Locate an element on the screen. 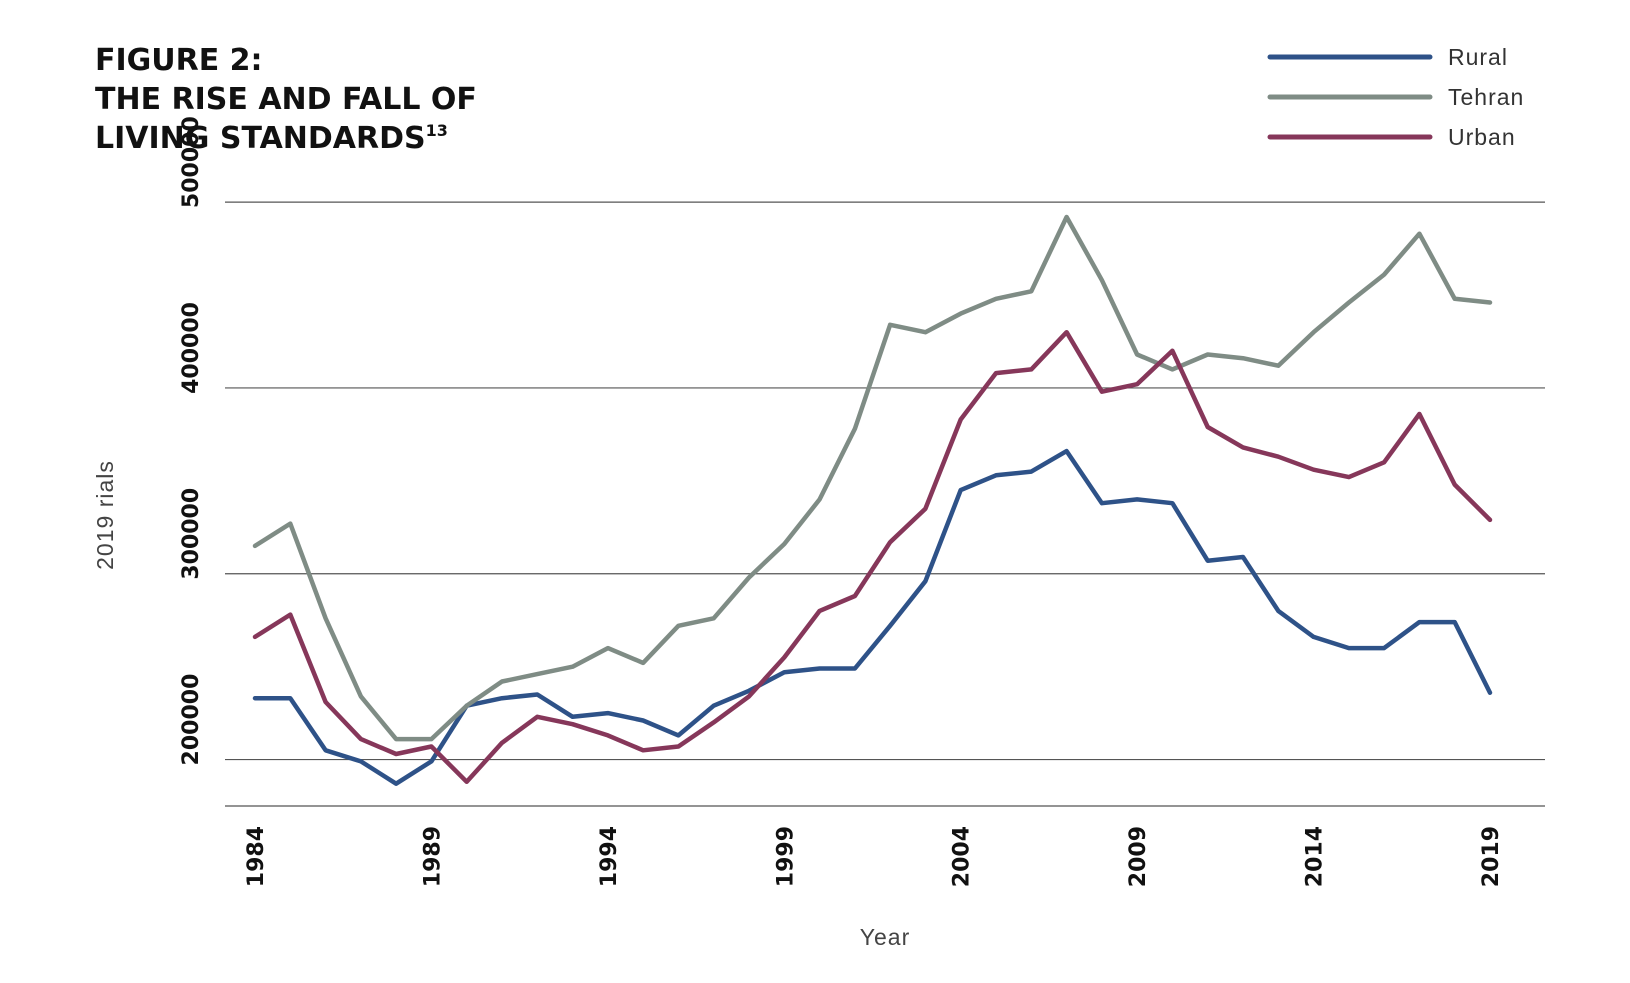 This screenshot has height=983, width=1630. y-tick-label: 400000 is located at coordinates (191, 348).